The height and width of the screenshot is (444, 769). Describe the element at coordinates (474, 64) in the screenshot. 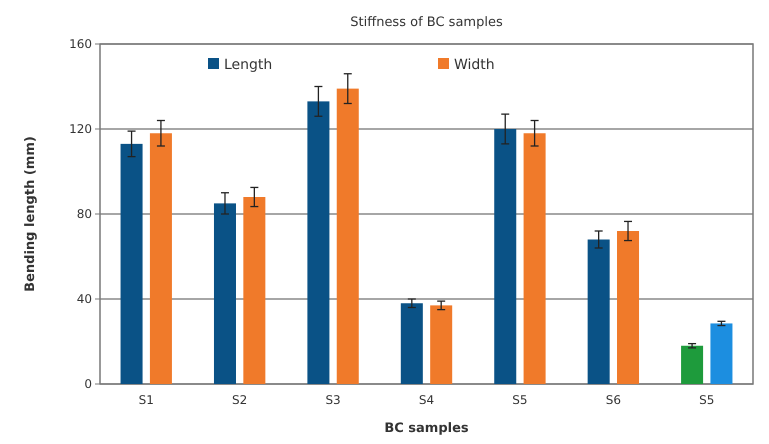

I see `legend-label: Width` at that location.